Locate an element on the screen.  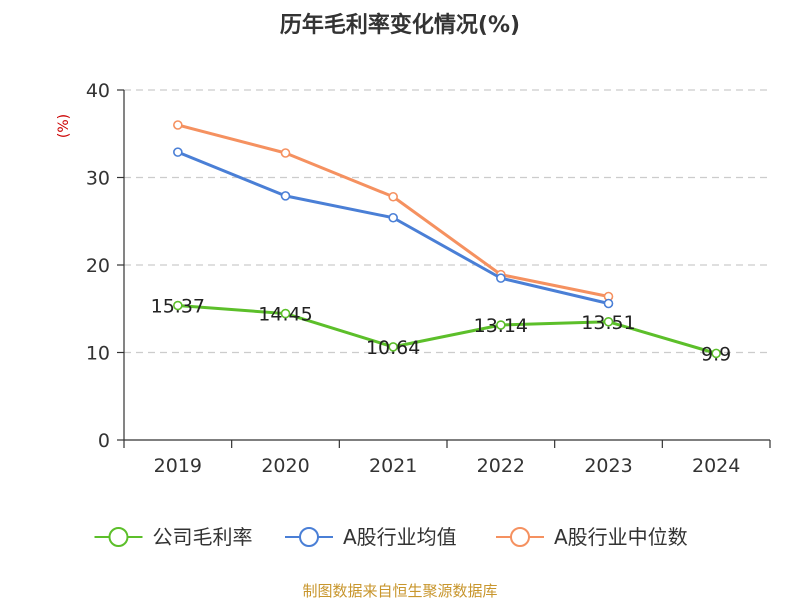
y-tick-label: 30 is located at coordinates (98, 179).